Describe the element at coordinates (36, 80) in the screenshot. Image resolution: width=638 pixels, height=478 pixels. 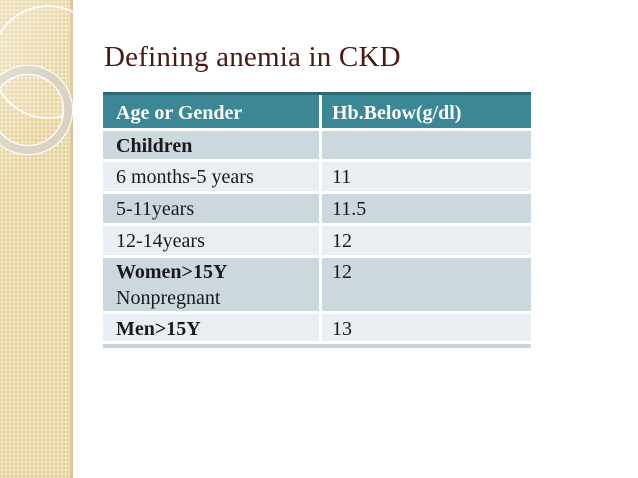
I see `circles-ornament-icon` at that location.